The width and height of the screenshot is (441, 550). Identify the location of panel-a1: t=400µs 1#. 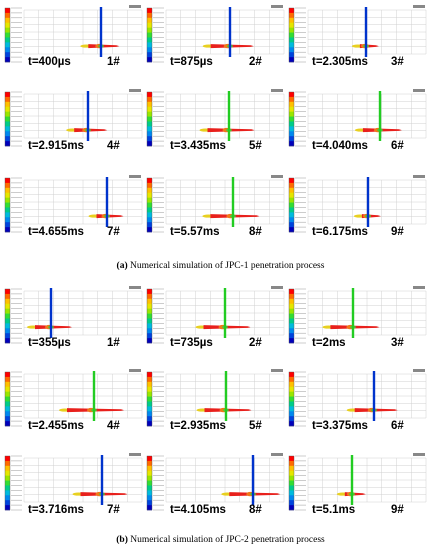
(74, 43).